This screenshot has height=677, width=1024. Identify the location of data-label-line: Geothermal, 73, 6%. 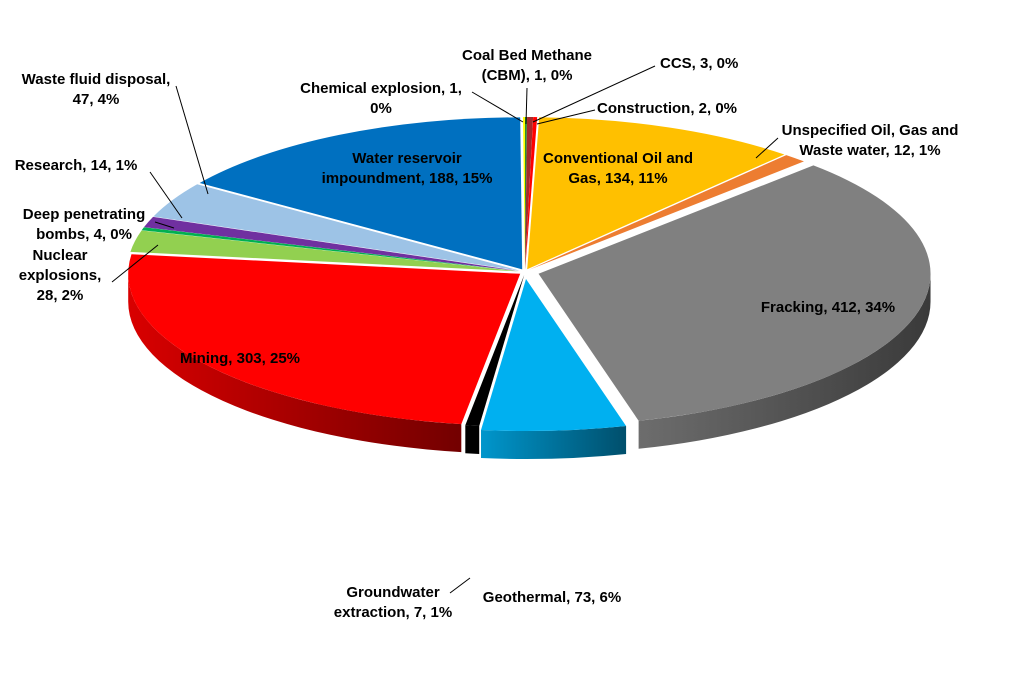
(552, 597).